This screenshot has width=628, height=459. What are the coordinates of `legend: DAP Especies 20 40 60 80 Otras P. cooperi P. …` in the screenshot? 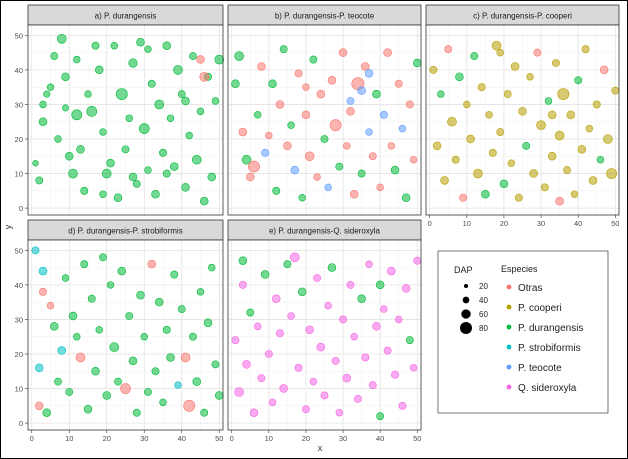 It's located at (523, 332).